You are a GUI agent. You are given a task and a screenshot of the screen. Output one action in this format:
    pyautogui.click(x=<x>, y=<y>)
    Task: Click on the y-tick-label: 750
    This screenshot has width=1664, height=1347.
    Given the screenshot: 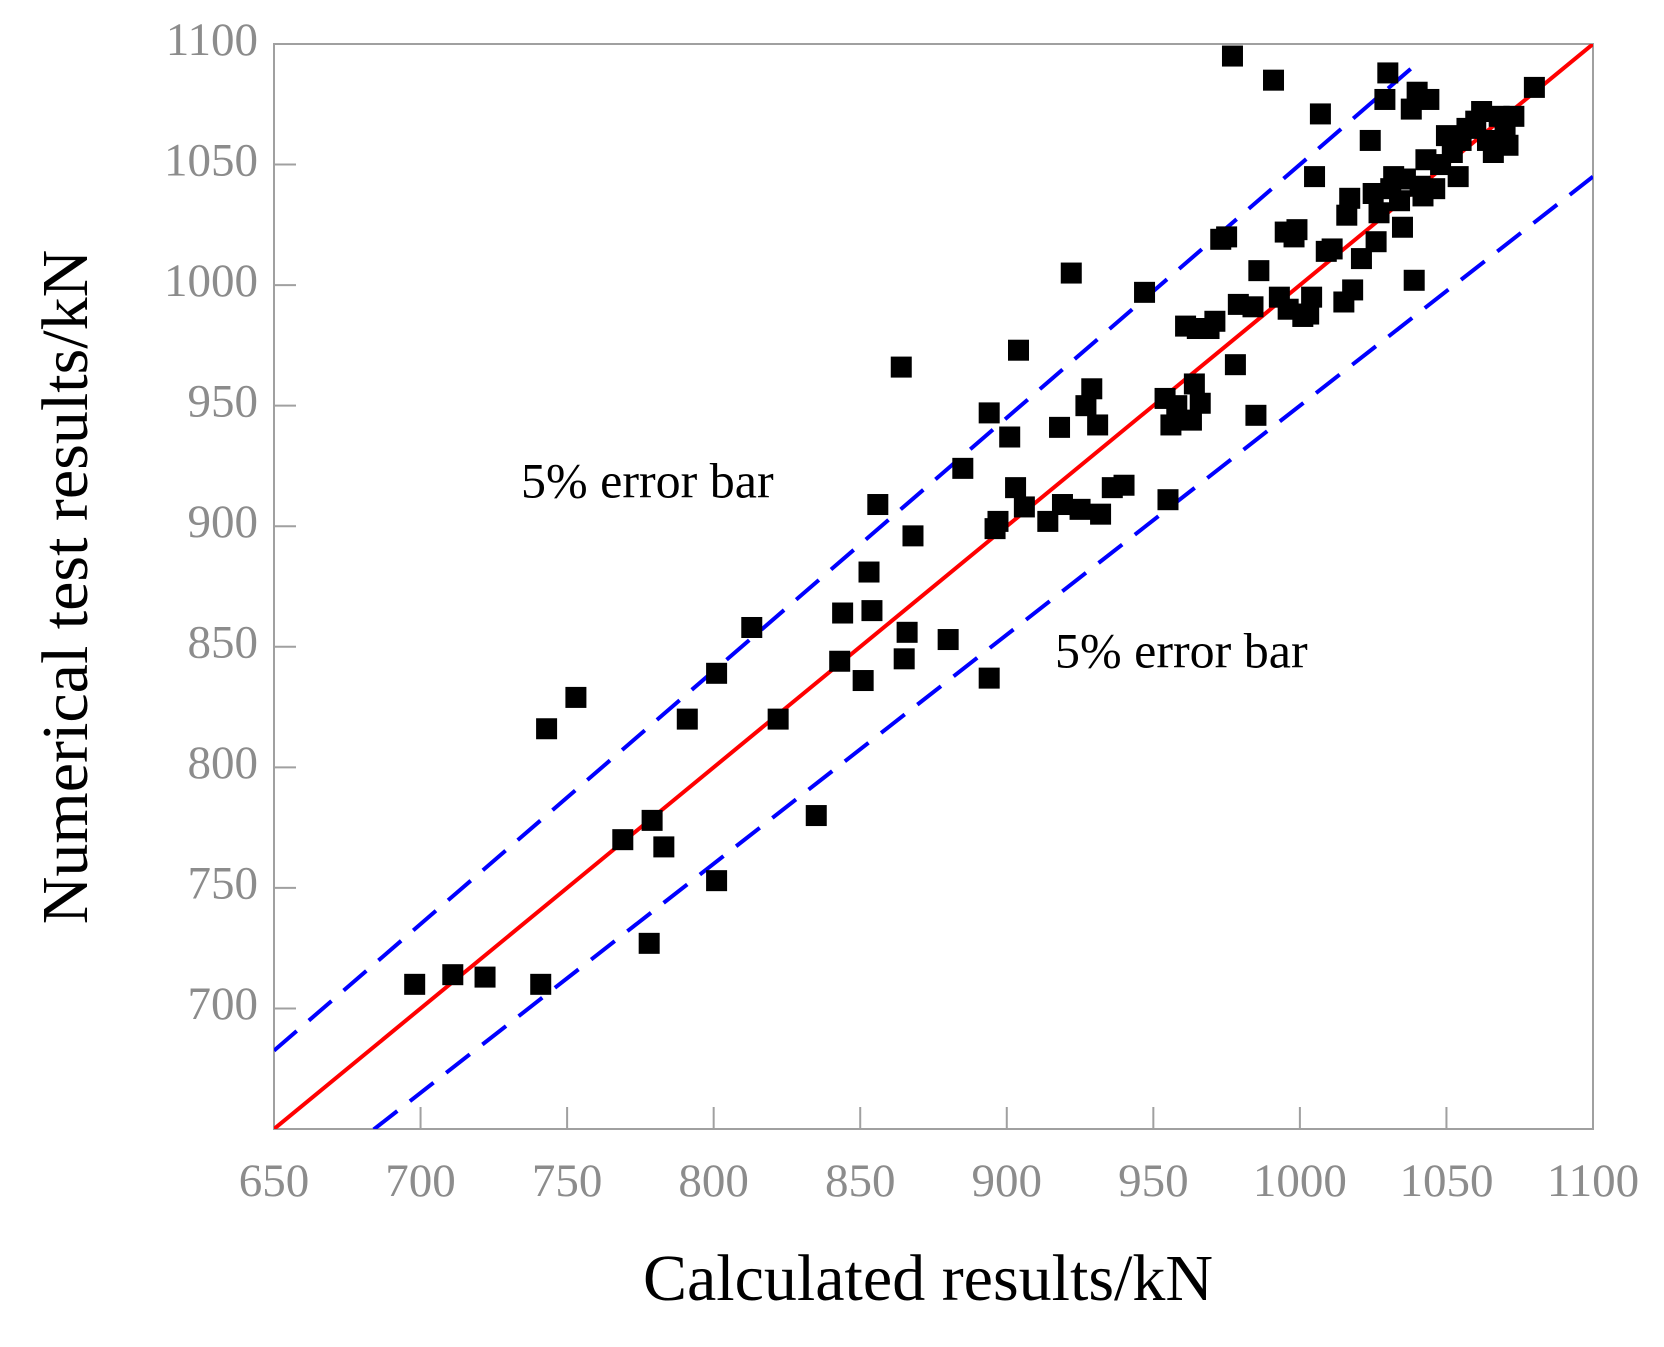 What is the action you would take?
    pyautogui.click(x=223, y=884)
    